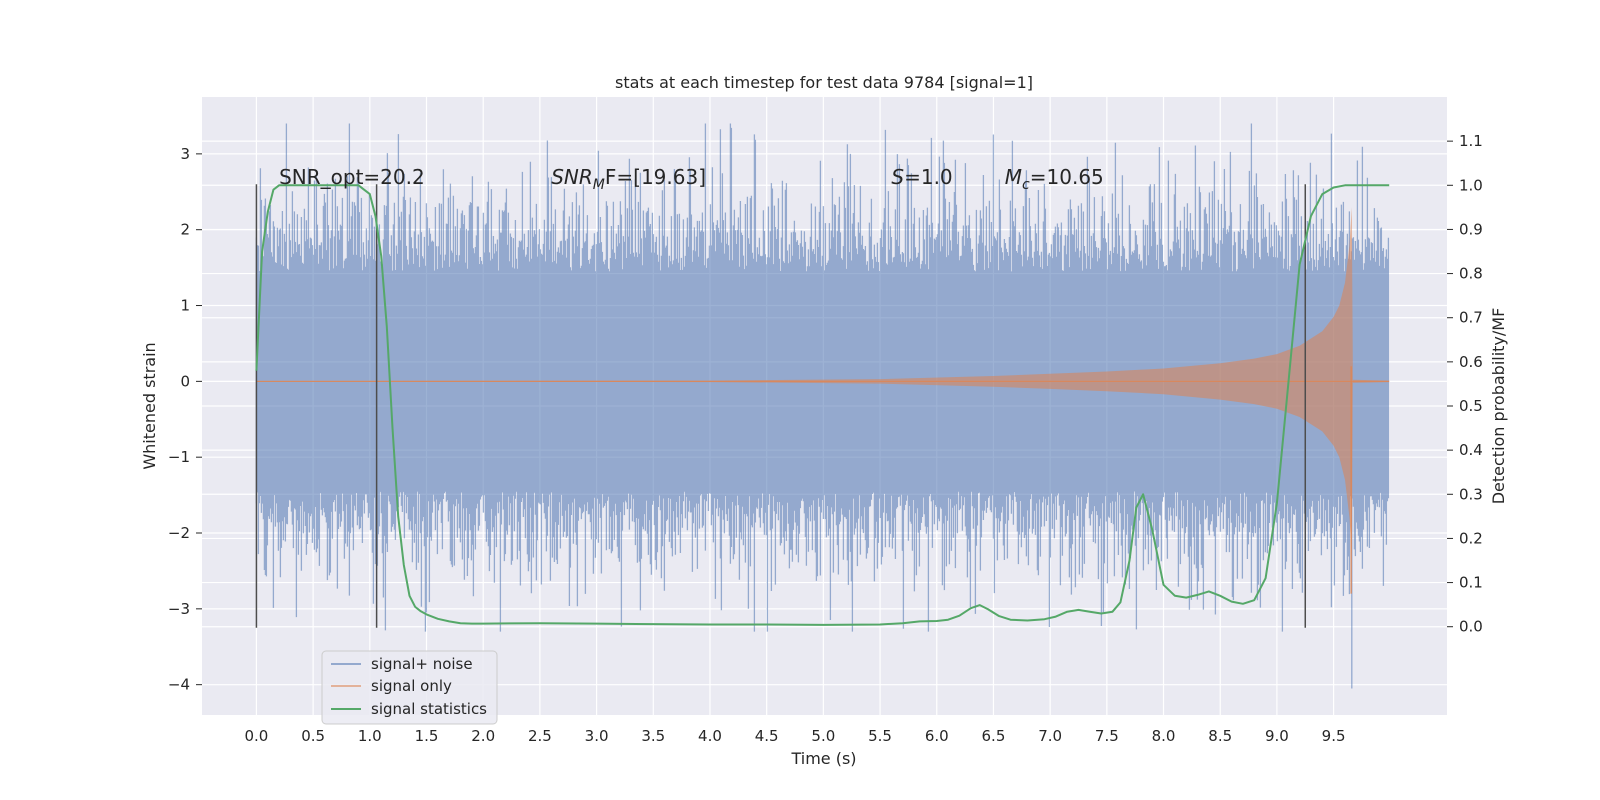 This screenshot has height=800, width=1600. What do you see at coordinates (540, 736) in the screenshot?
I see `x-tick-label: 2.5` at bounding box center [540, 736].